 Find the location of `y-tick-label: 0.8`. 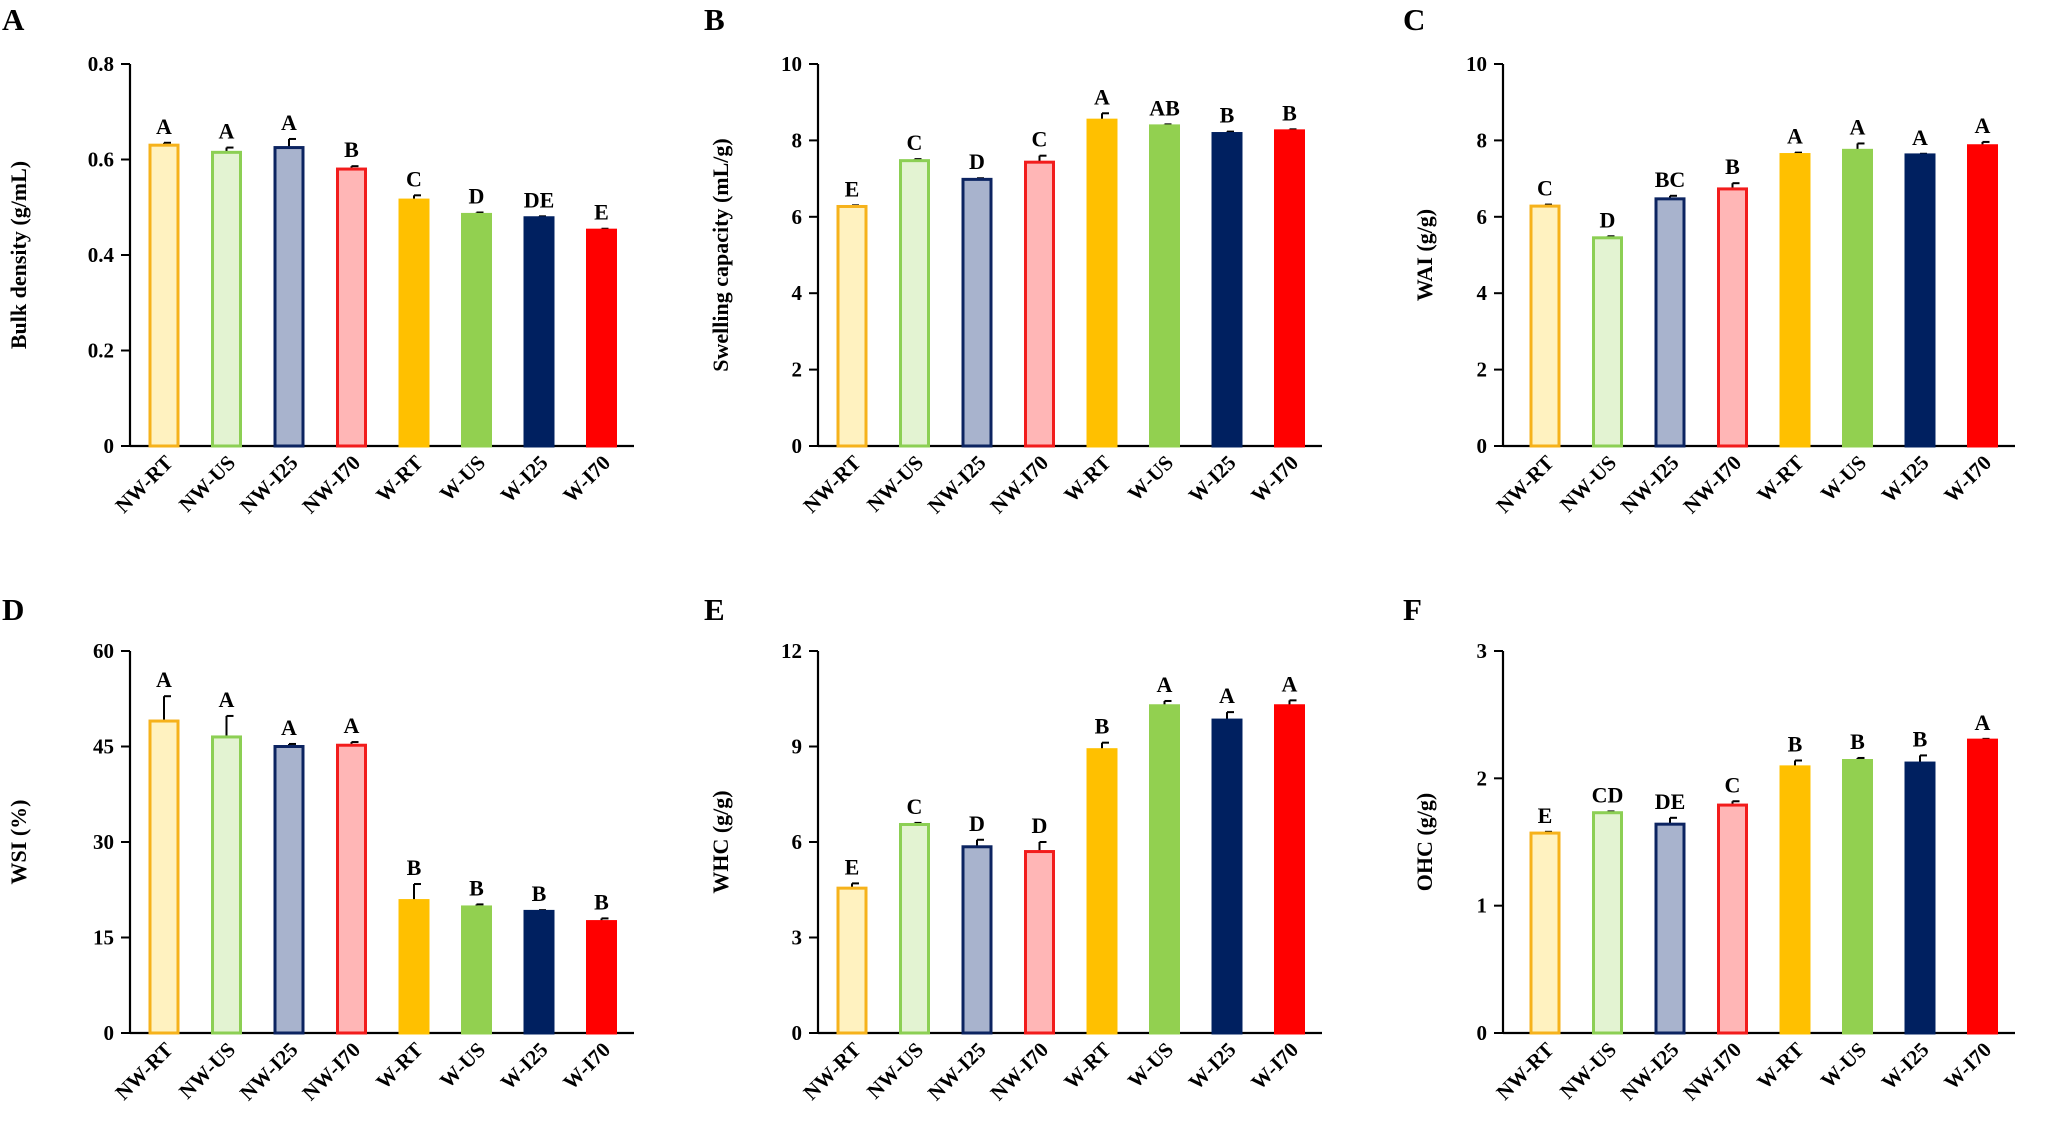

y-tick-label: 0.8 is located at coordinates (101, 64).